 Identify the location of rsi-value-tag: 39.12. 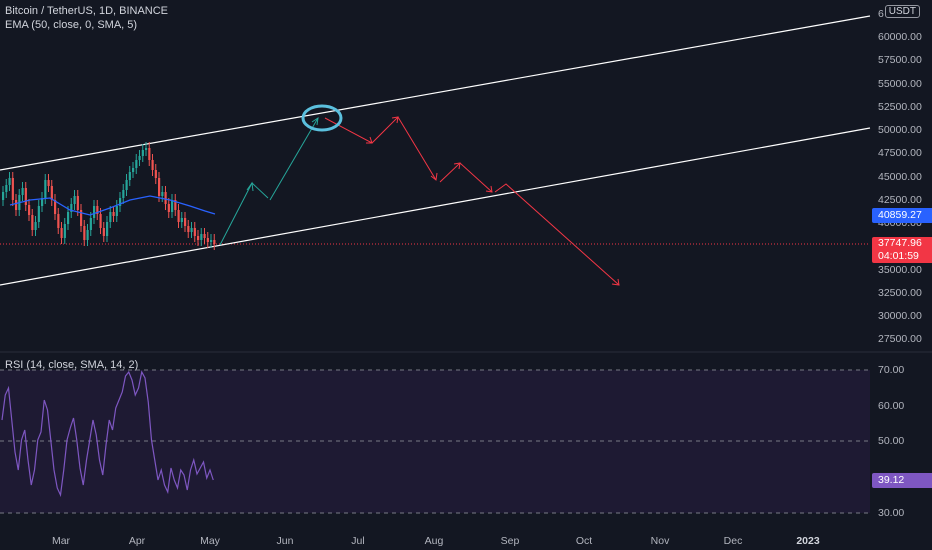
(902, 480).